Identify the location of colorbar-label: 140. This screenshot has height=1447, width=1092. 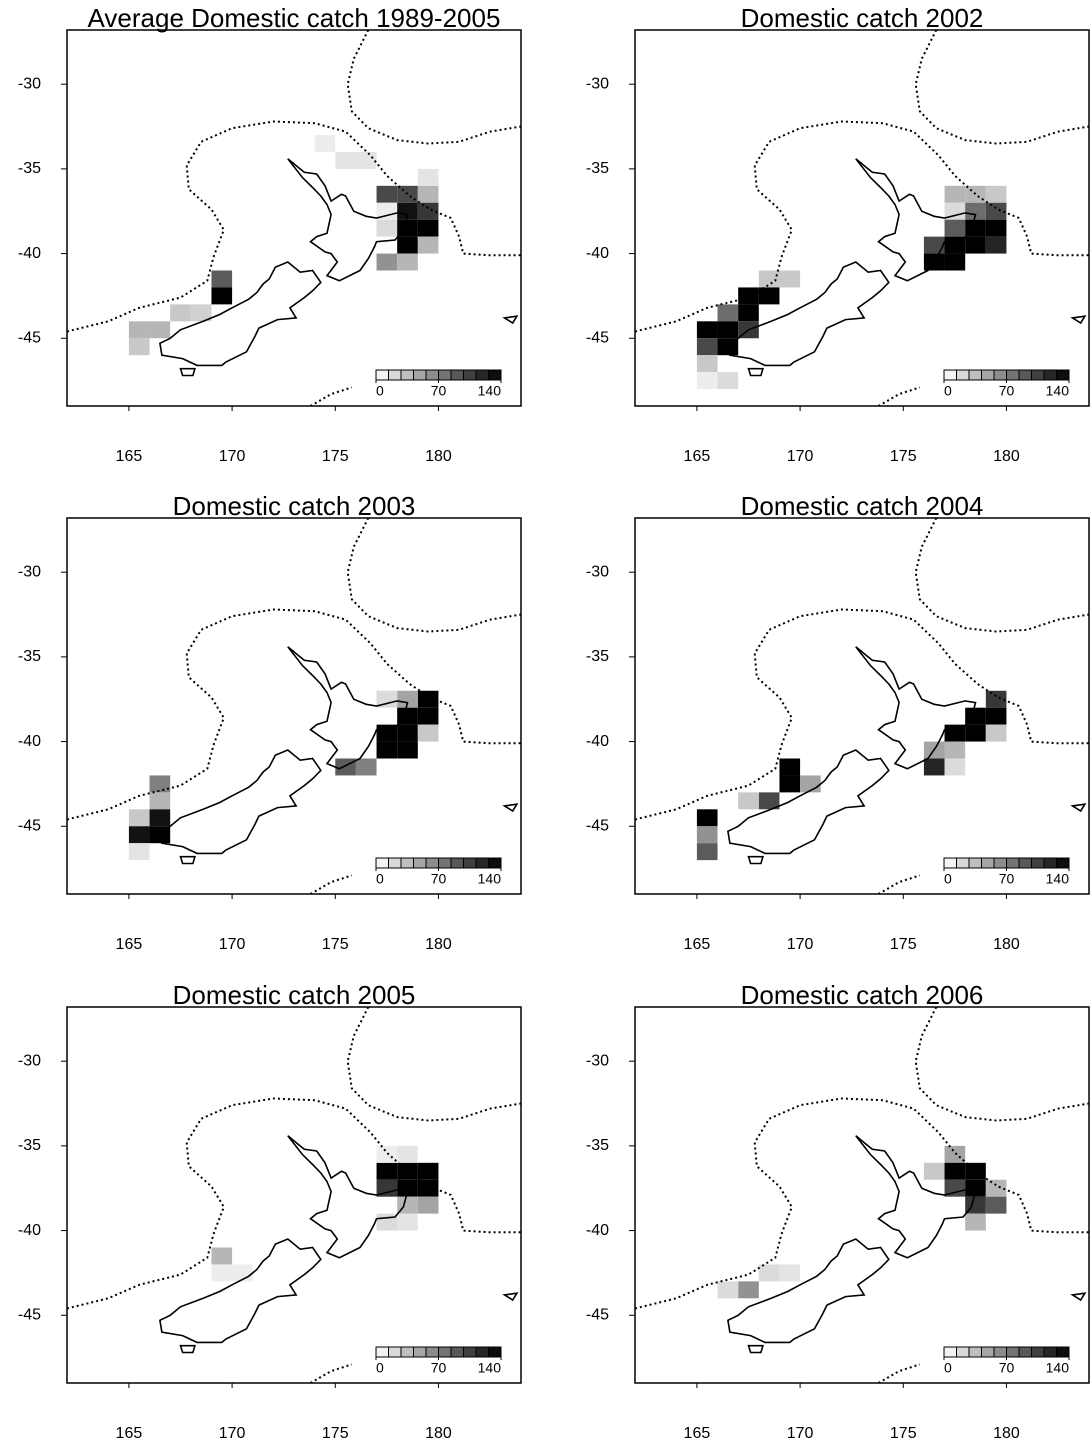
(490, 391).